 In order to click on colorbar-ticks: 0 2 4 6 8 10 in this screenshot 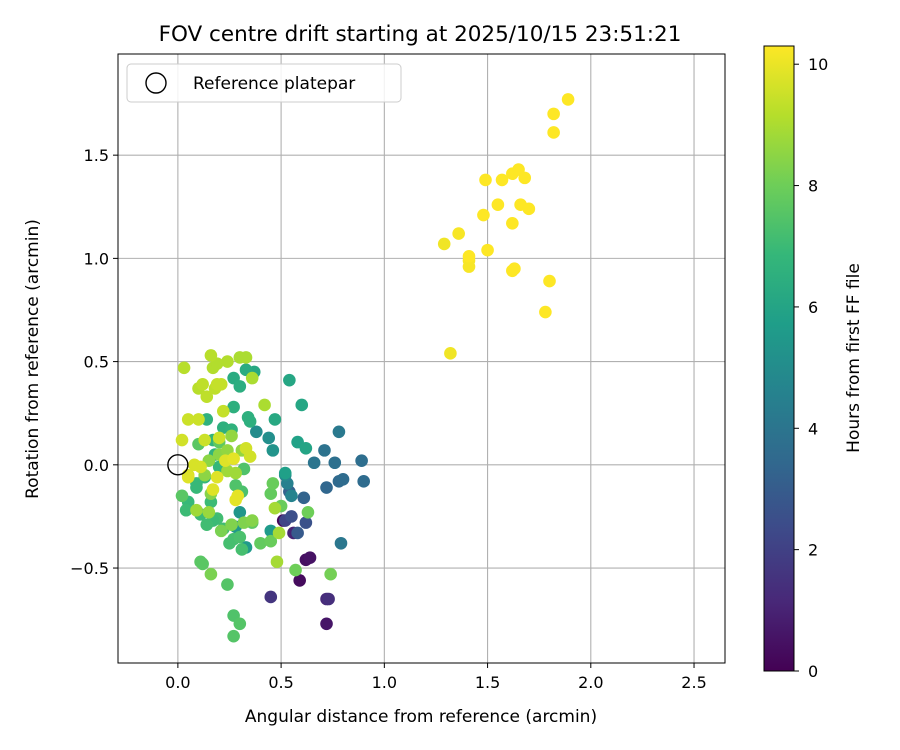, I will do `click(811, 368)`.